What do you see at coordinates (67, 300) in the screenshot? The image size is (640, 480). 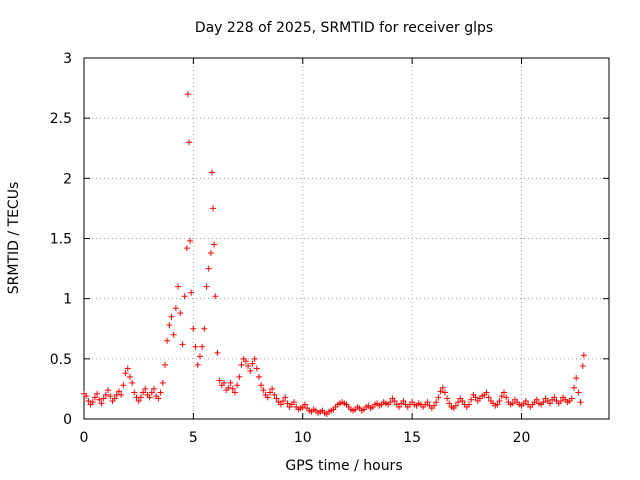 I see `y-tick-label: 1` at bounding box center [67, 300].